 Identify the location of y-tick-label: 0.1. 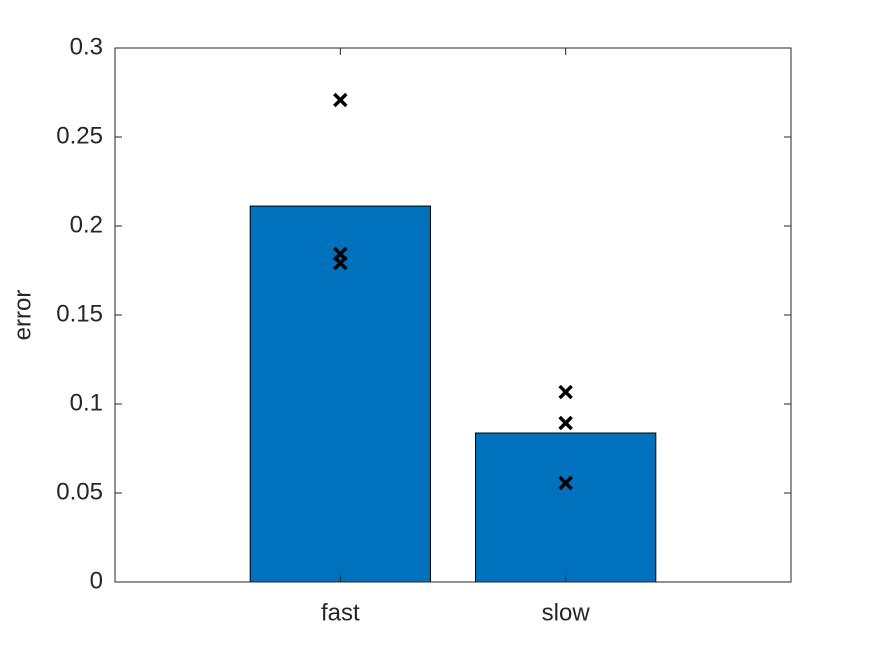
(86, 402).